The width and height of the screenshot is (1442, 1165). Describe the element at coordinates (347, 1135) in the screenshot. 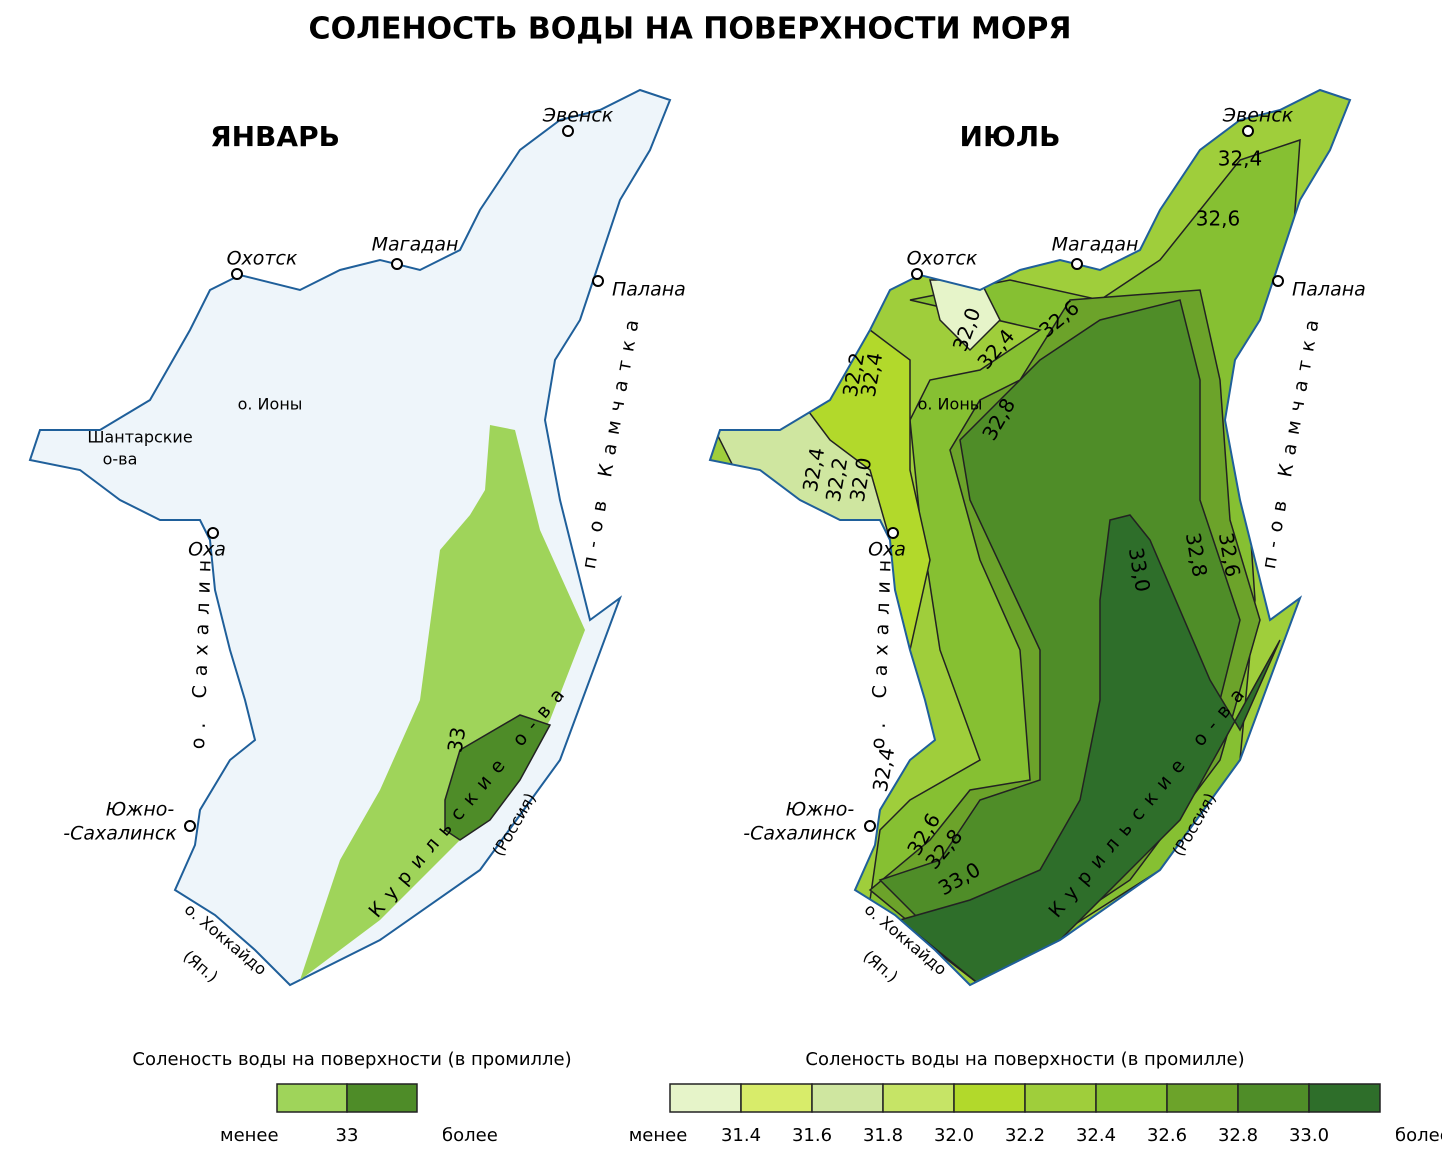

I see `legend-tick: 33` at that location.